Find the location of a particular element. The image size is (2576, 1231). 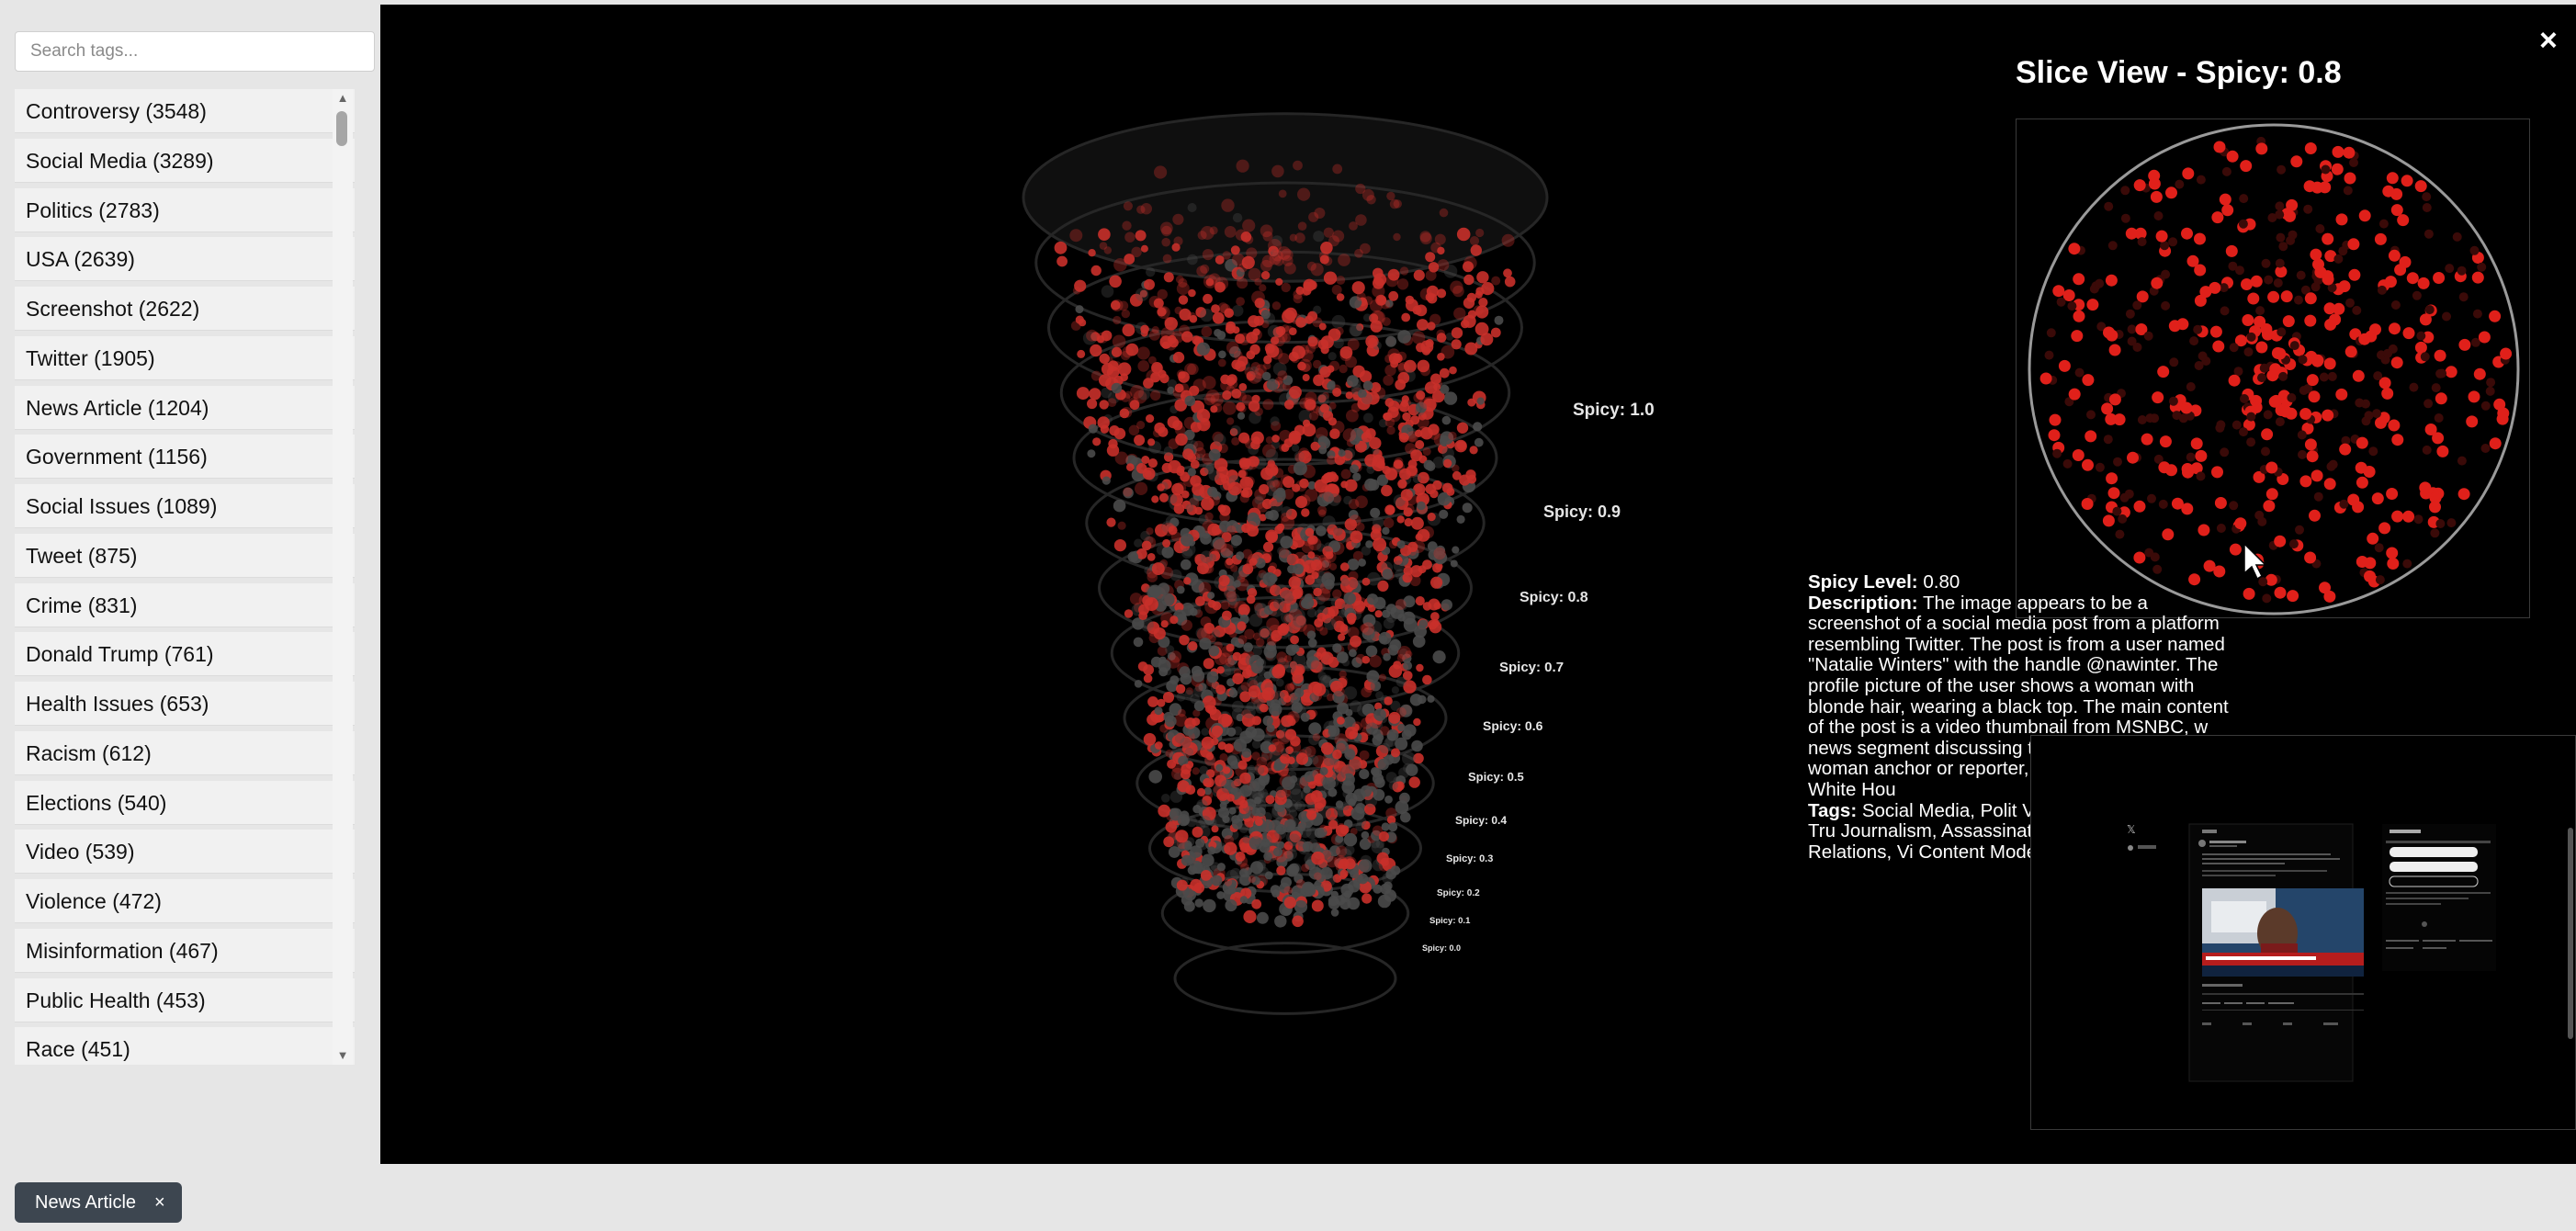

image-preview: 𝕏 is located at coordinates (2303, 932).